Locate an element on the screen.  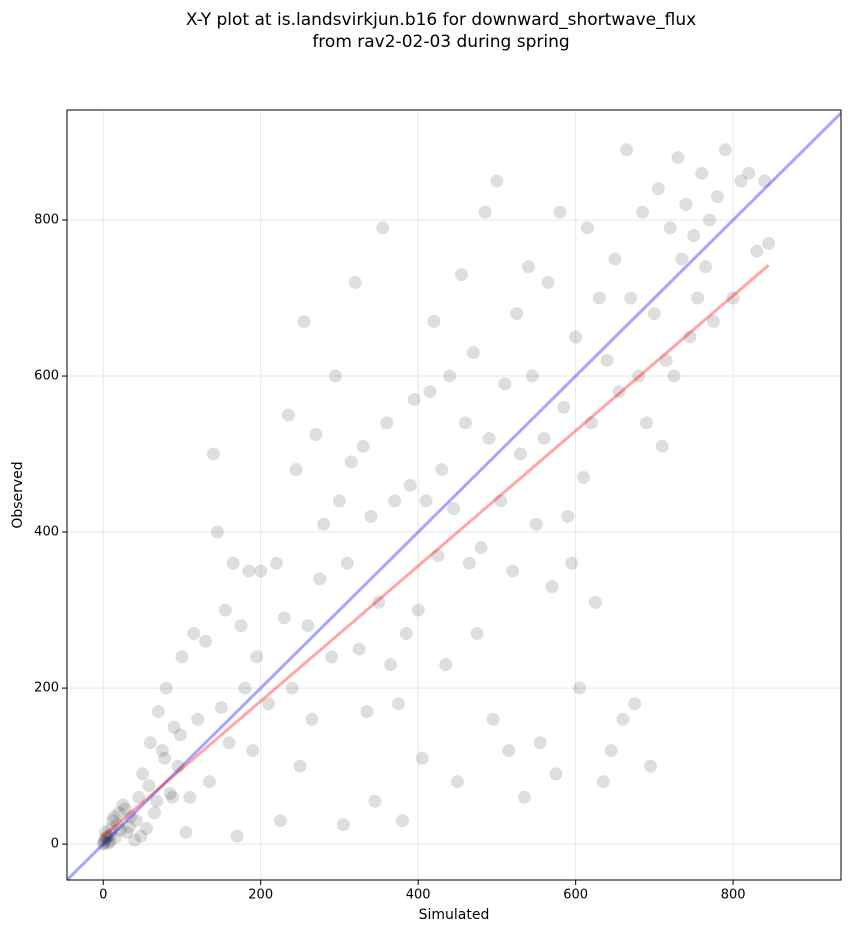
x-axis-label: Simulated is located at coordinates (454, 915).